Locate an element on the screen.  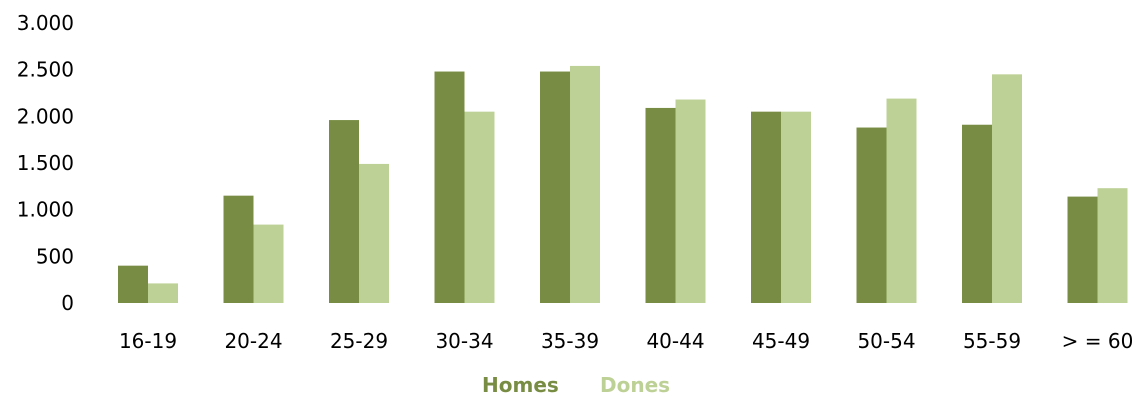
x-tick-label: 45-49 is located at coordinates (781, 341).